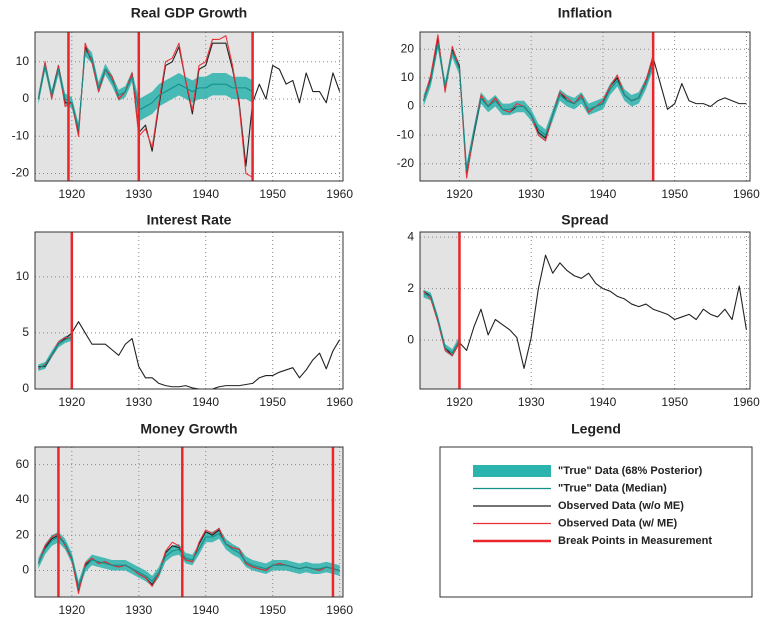  What do you see at coordinates (612, 488) in the screenshot?
I see `legend-label: "True" Data (Median)` at bounding box center [612, 488].